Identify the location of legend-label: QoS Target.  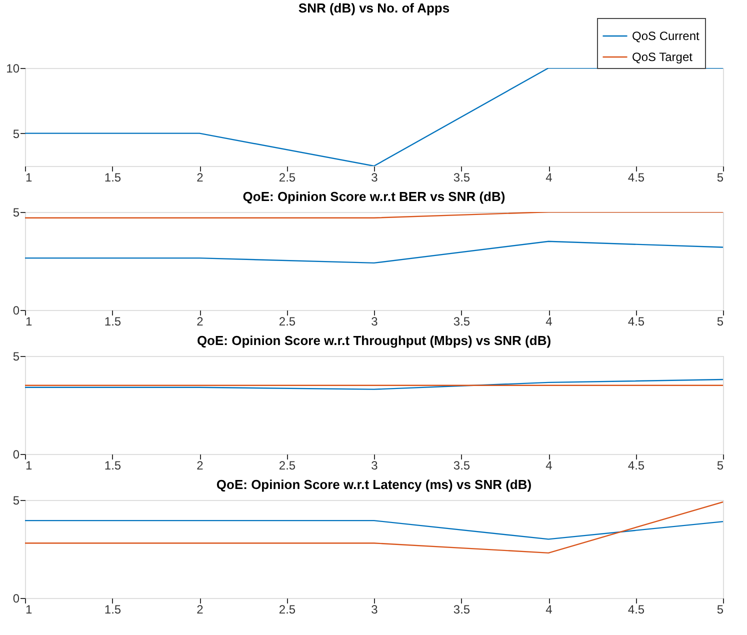
(663, 57).